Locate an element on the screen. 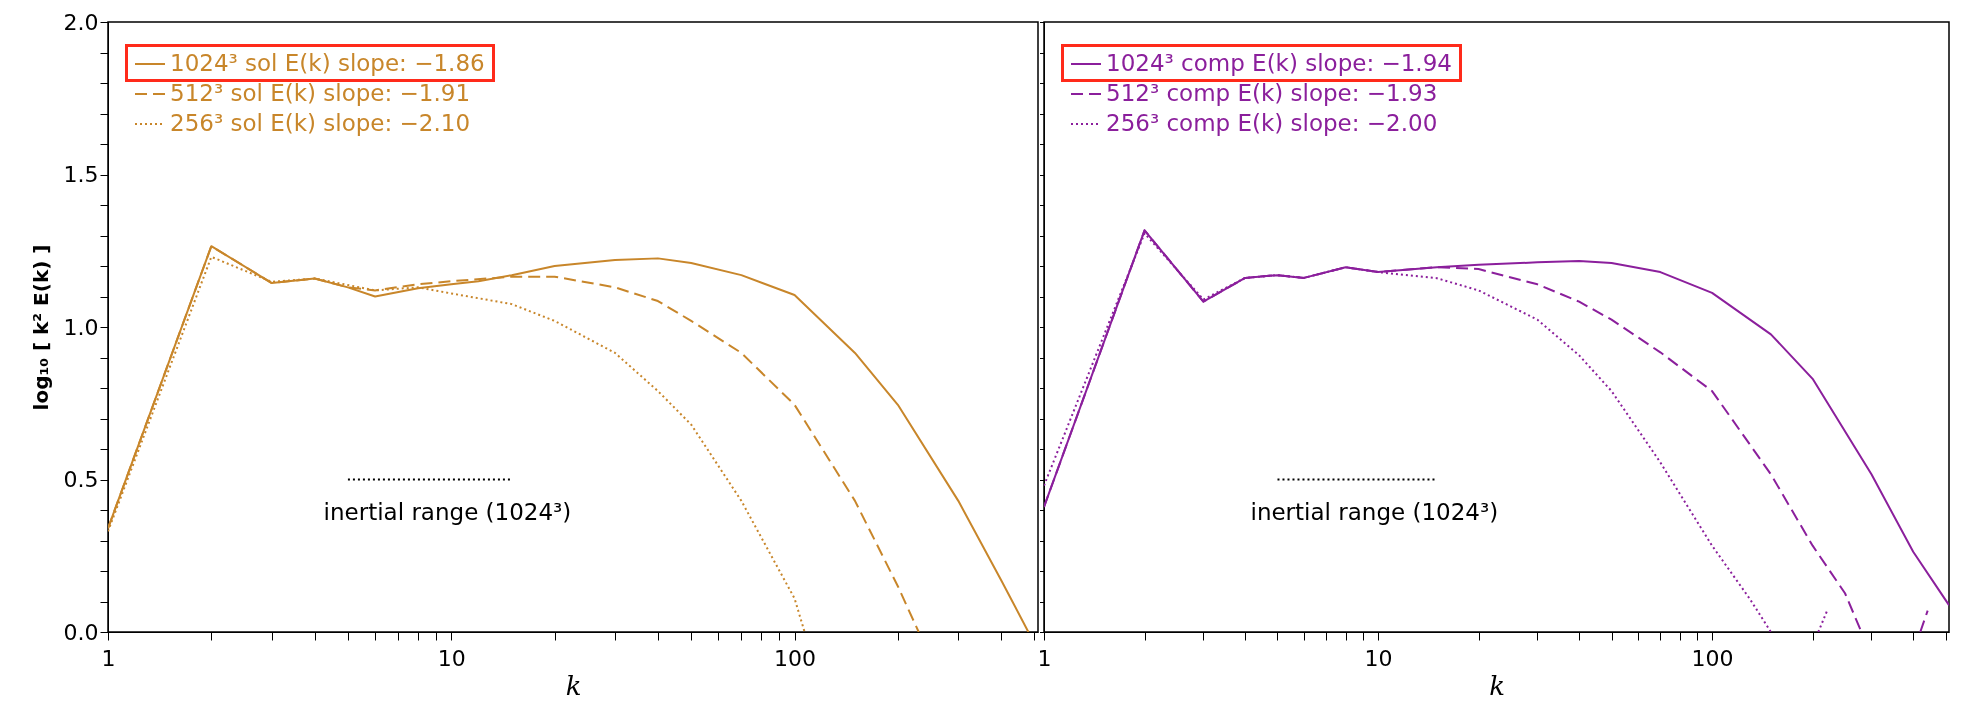  y-tick-label: 1.5 is located at coordinates (81, 174).